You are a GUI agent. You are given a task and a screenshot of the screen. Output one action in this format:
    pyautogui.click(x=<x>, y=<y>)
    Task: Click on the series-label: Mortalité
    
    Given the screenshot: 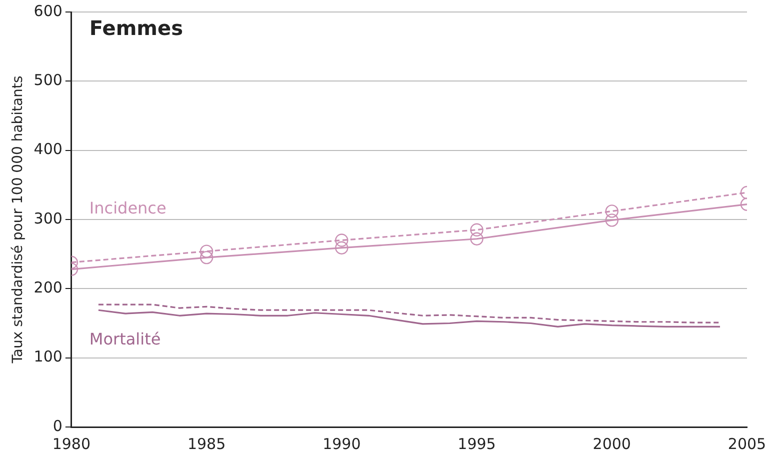 What is the action you would take?
    pyautogui.click(x=125, y=338)
    